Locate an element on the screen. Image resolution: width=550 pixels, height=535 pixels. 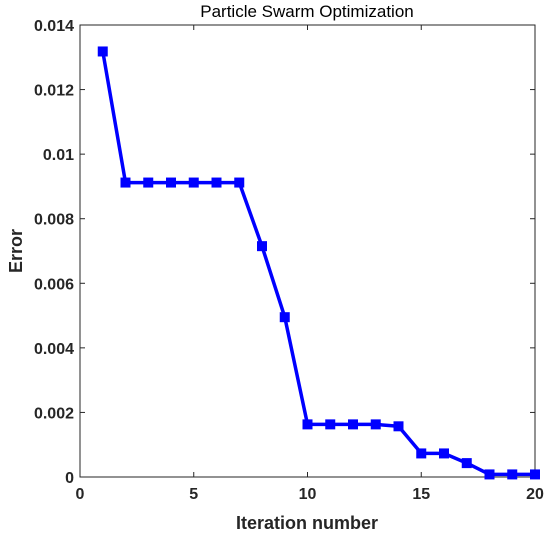
x-tick-label: 5 is located at coordinates (193, 494).